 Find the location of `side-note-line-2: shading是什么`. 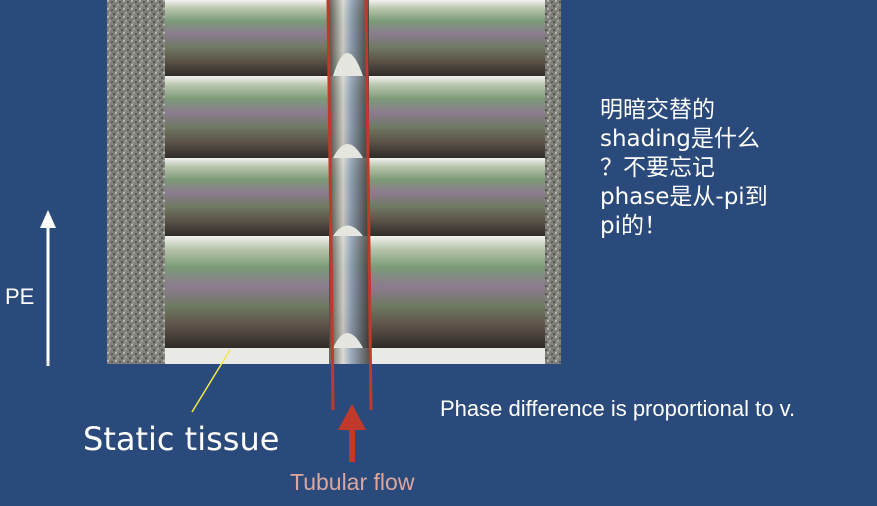

side-note-line-2: shading是什么 is located at coordinates (680, 139).